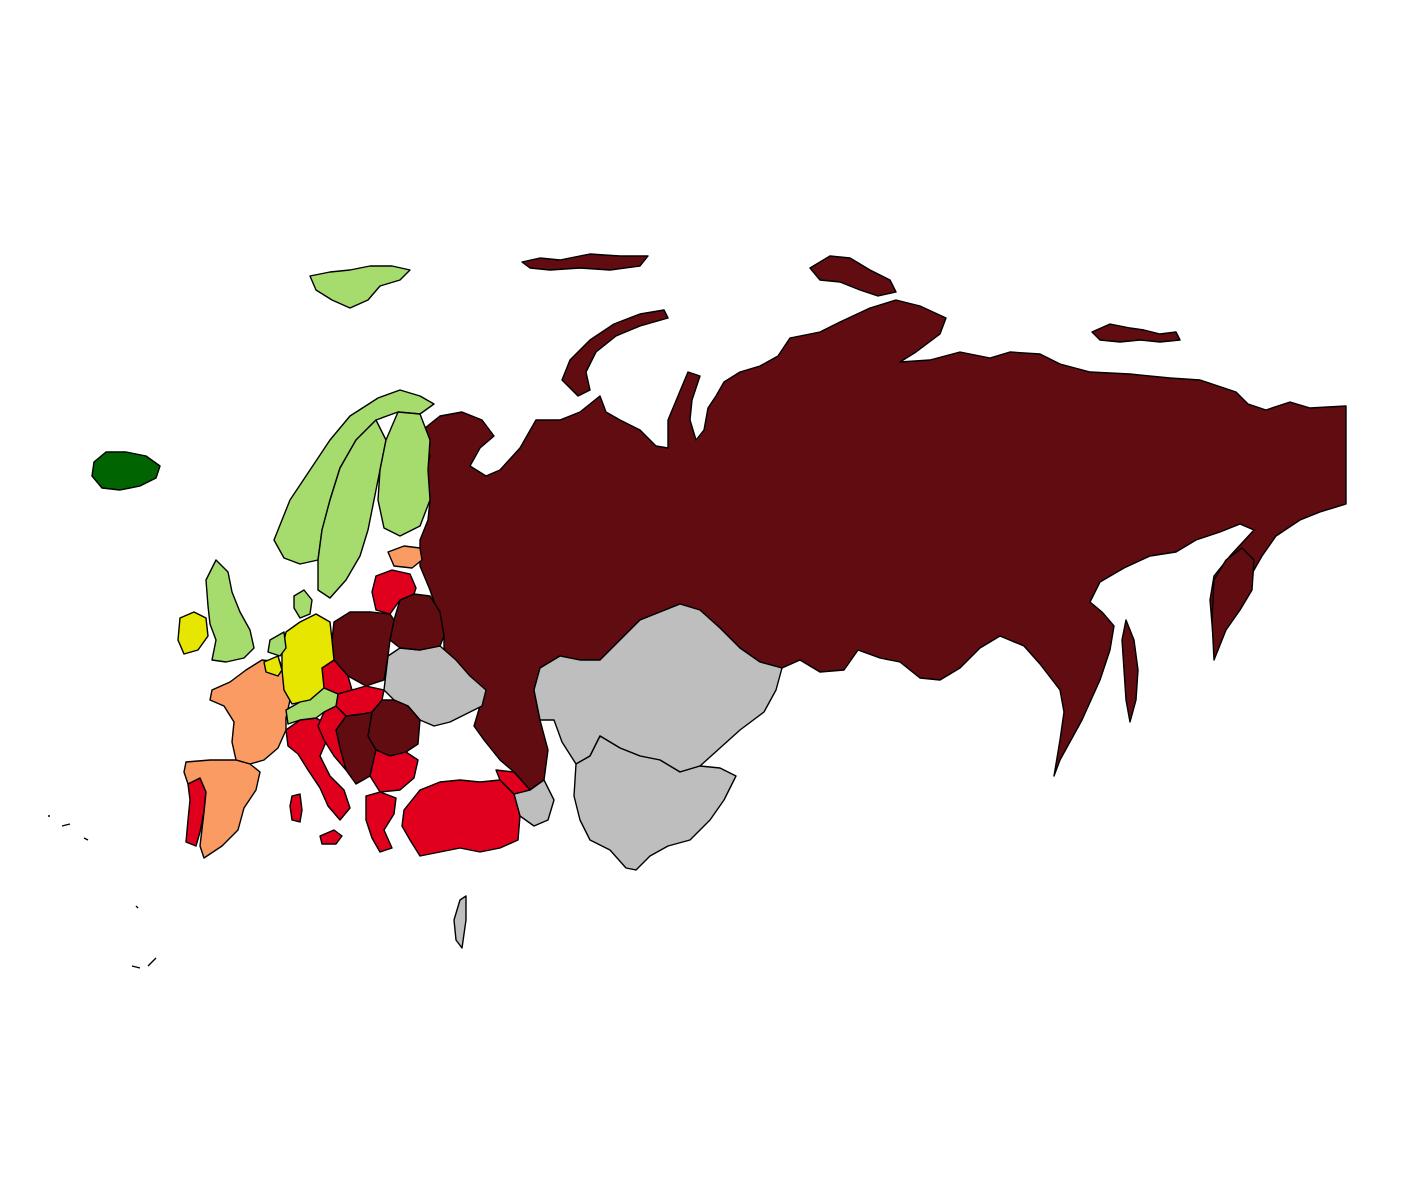  Describe the element at coordinates (1130, 671) in the screenshot. I see `region-sakhalin` at that location.